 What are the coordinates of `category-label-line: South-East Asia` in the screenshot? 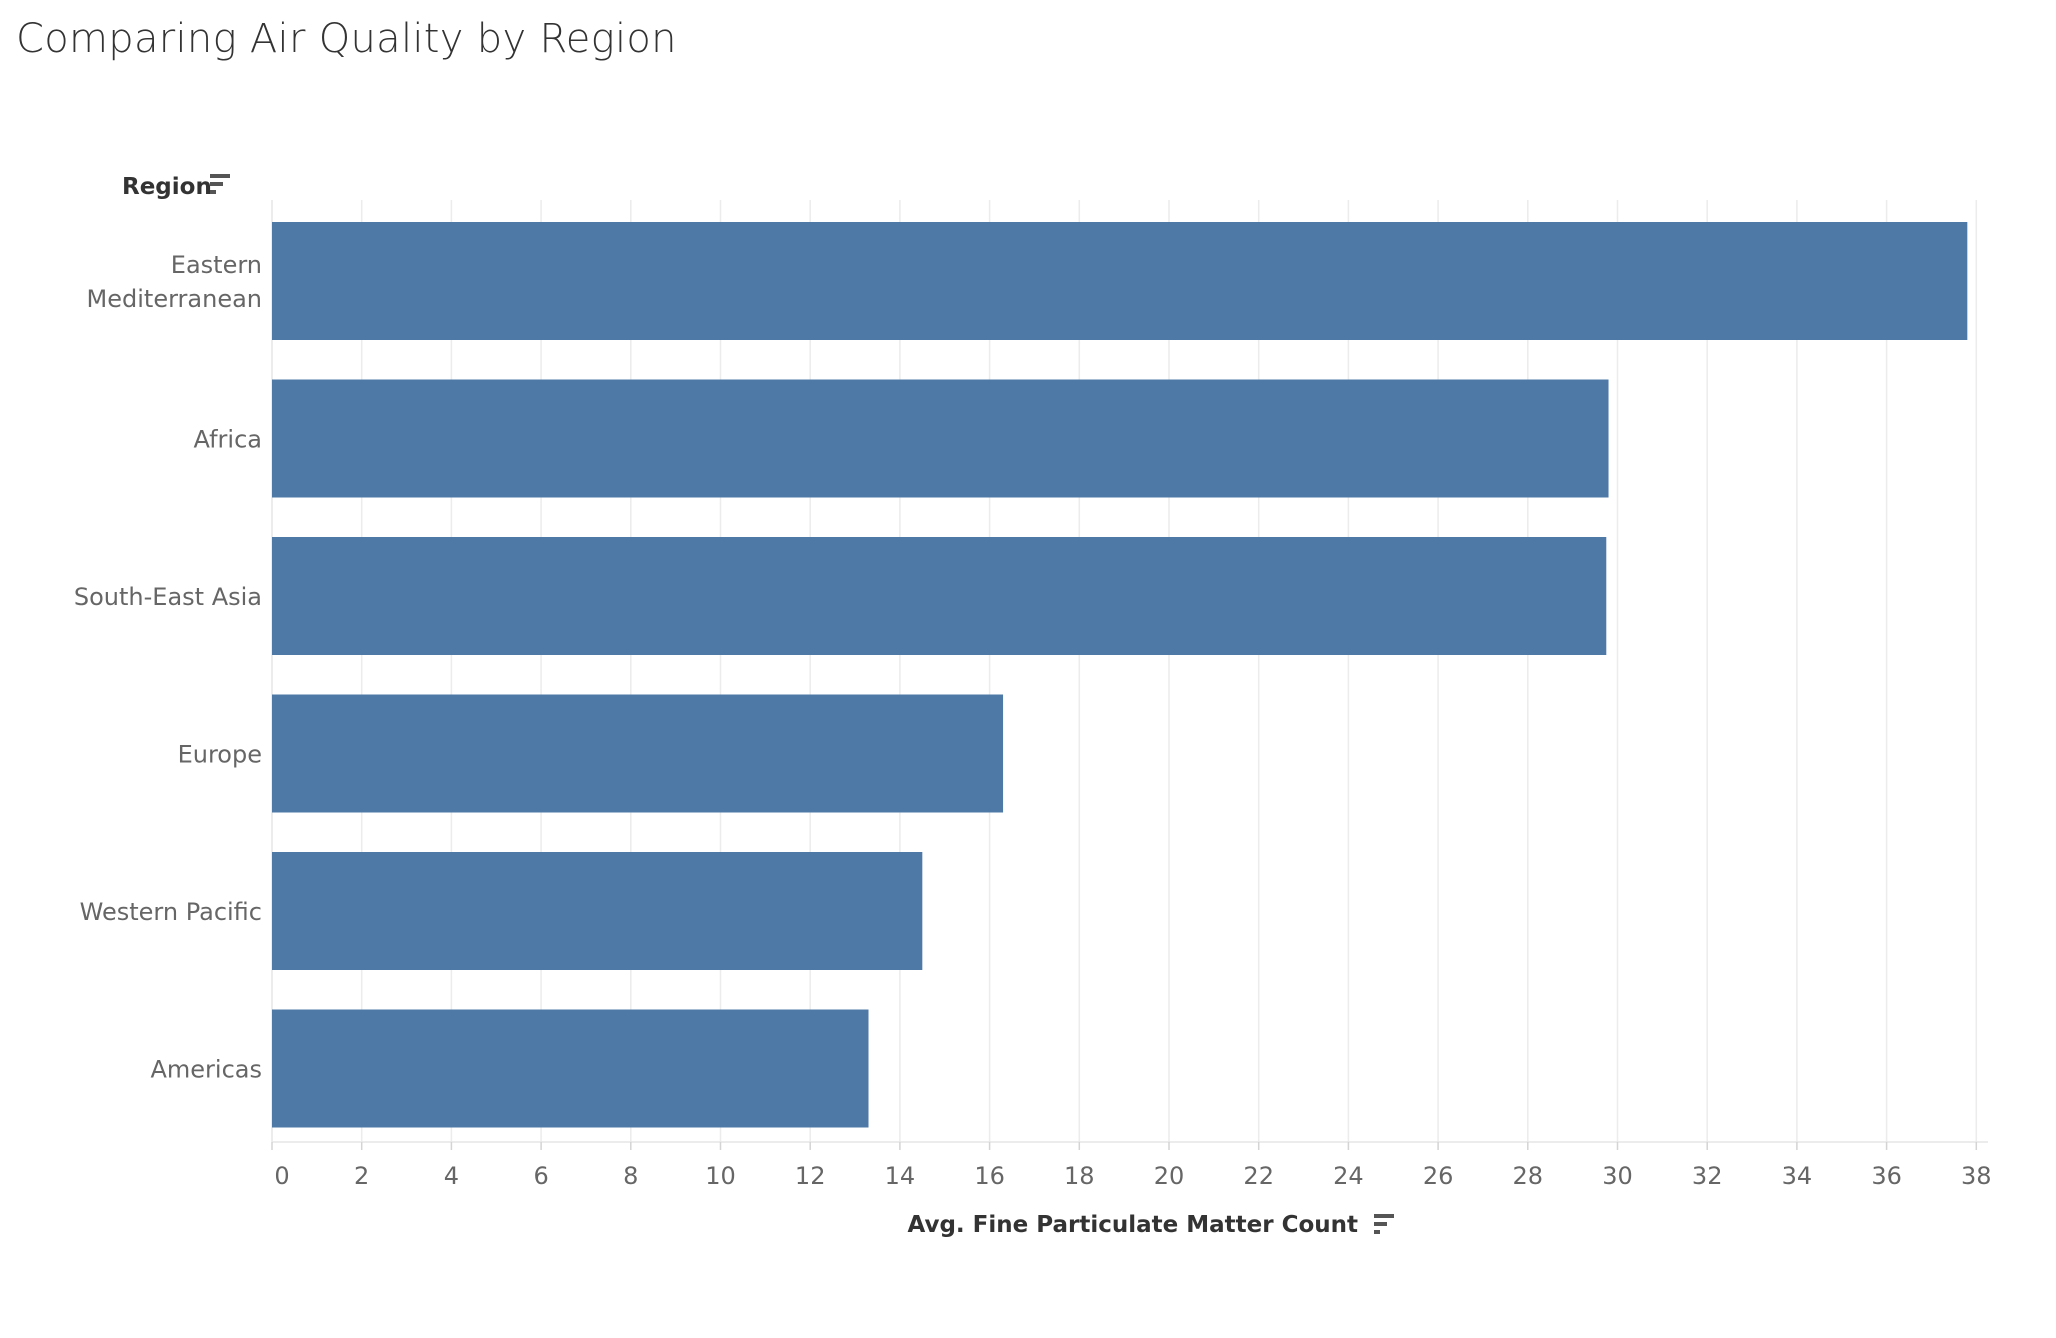 It's located at (168, 597).